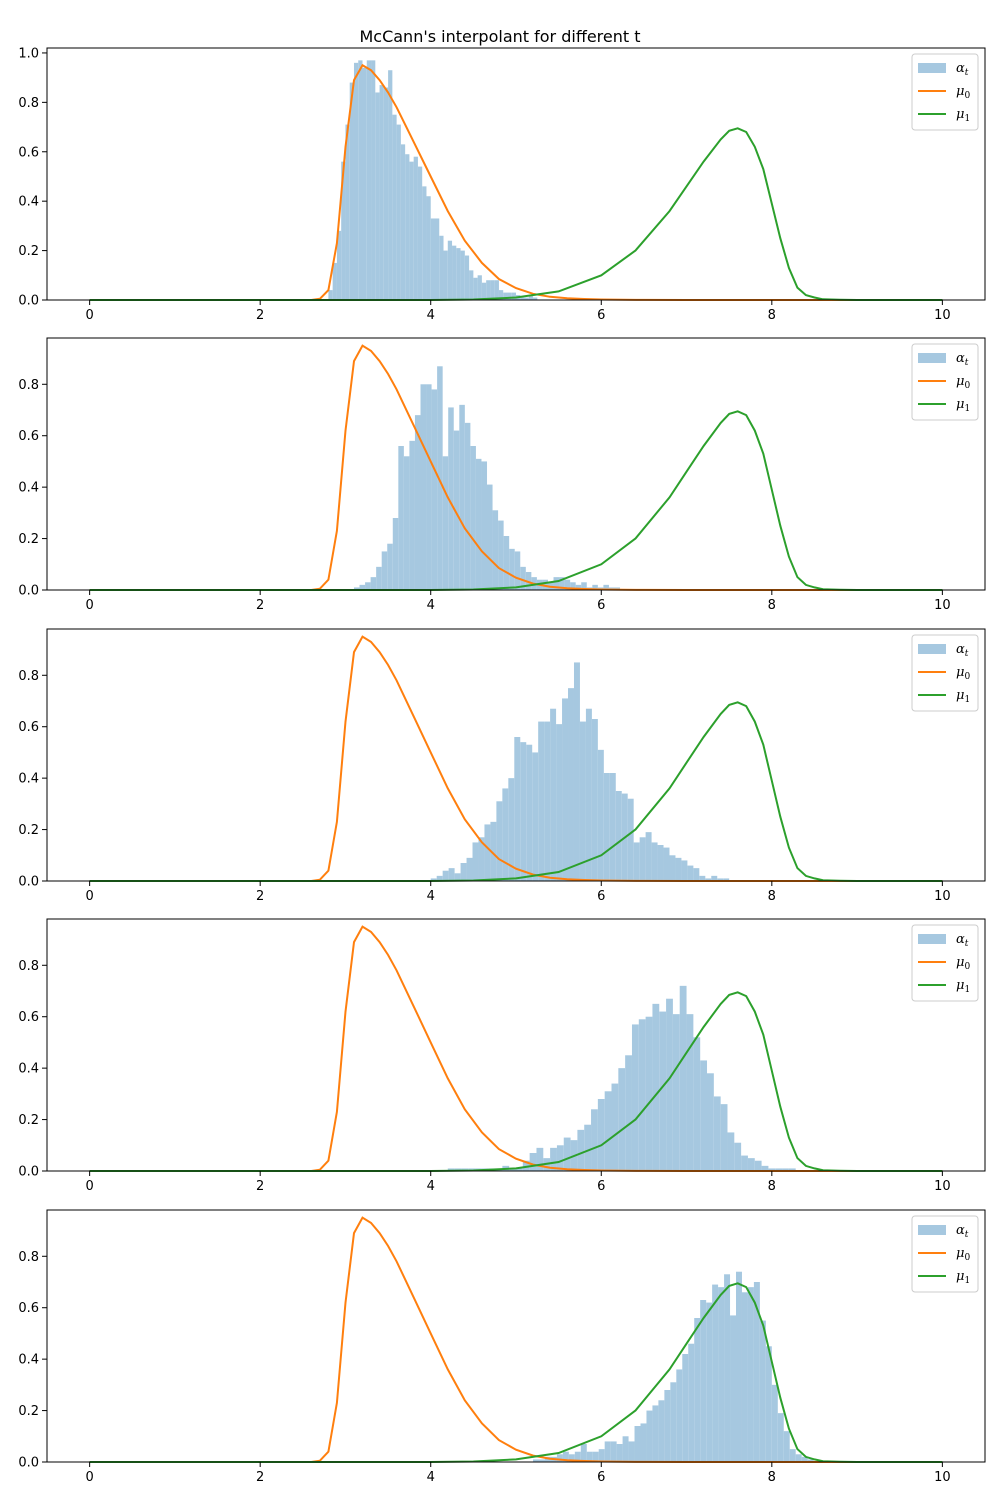 Image resolution: width=1000 pixels, height=1500 pixels. Describe the element at coordinates (431, 1477) in the screenshot. I see `x-tick-label: 4` at that location.